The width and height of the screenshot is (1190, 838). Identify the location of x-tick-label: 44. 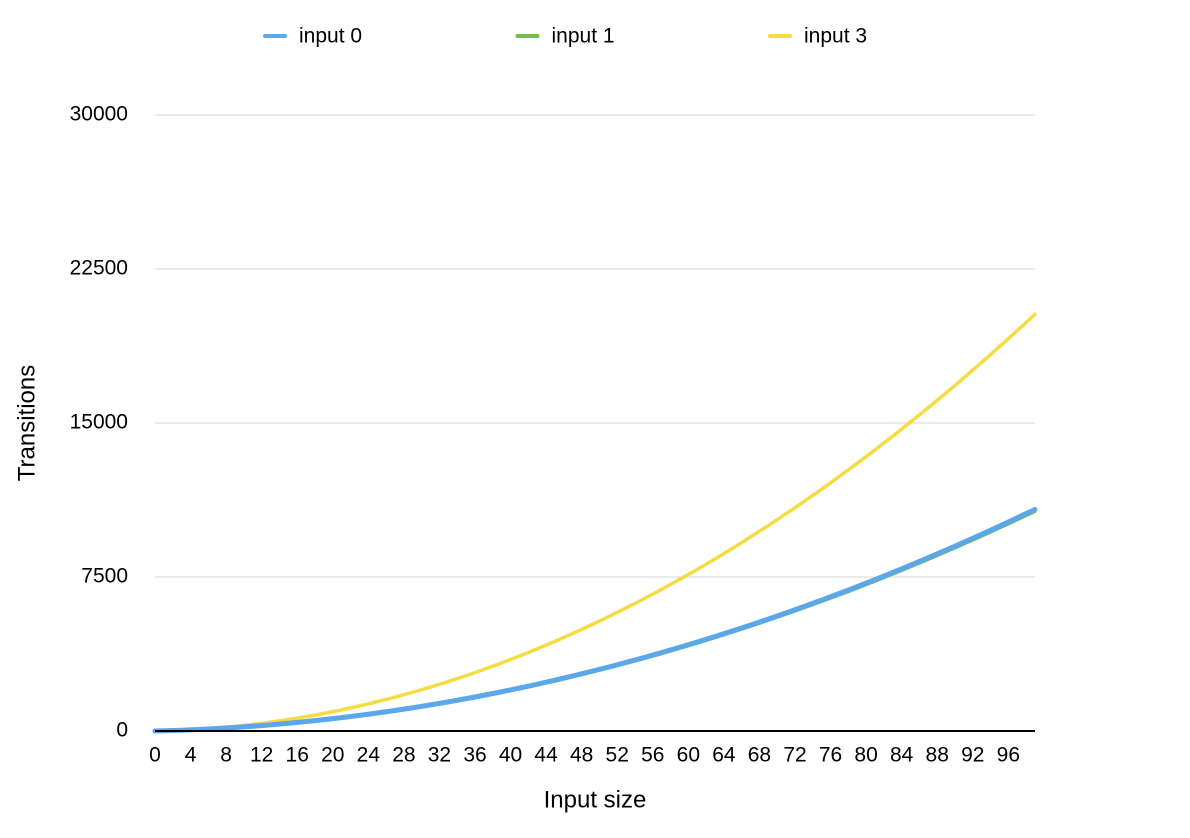
(546, 755).